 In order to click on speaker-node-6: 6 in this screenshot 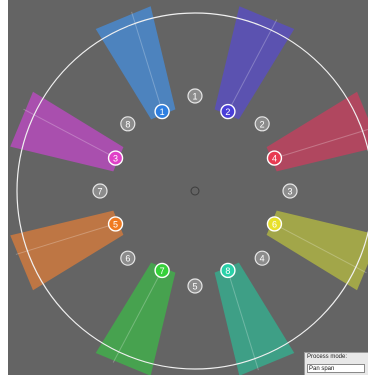, I will do `click(128, 258)`.